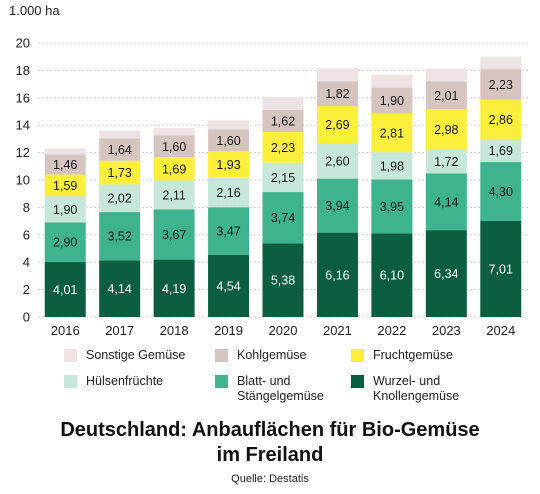 The height and width of the screenshot is (494, 540). I want to click on legend-item-blatt: Blatt- und Stängelgemüse, so click(275, 389).